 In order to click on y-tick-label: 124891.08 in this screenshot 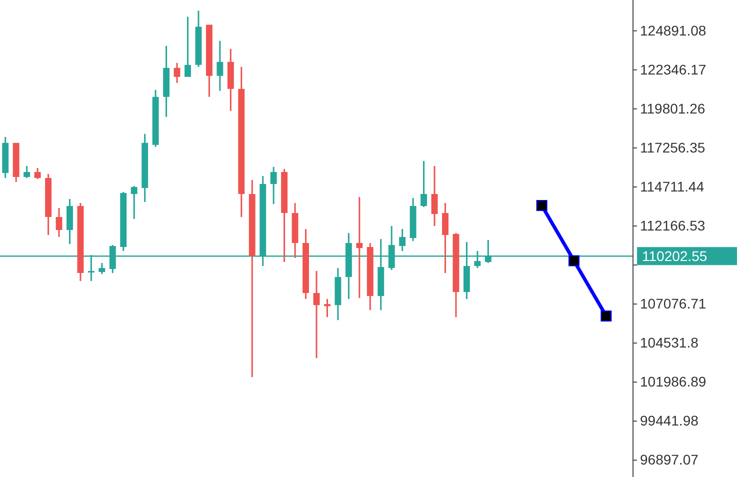, I will do `click(673, 30)`.